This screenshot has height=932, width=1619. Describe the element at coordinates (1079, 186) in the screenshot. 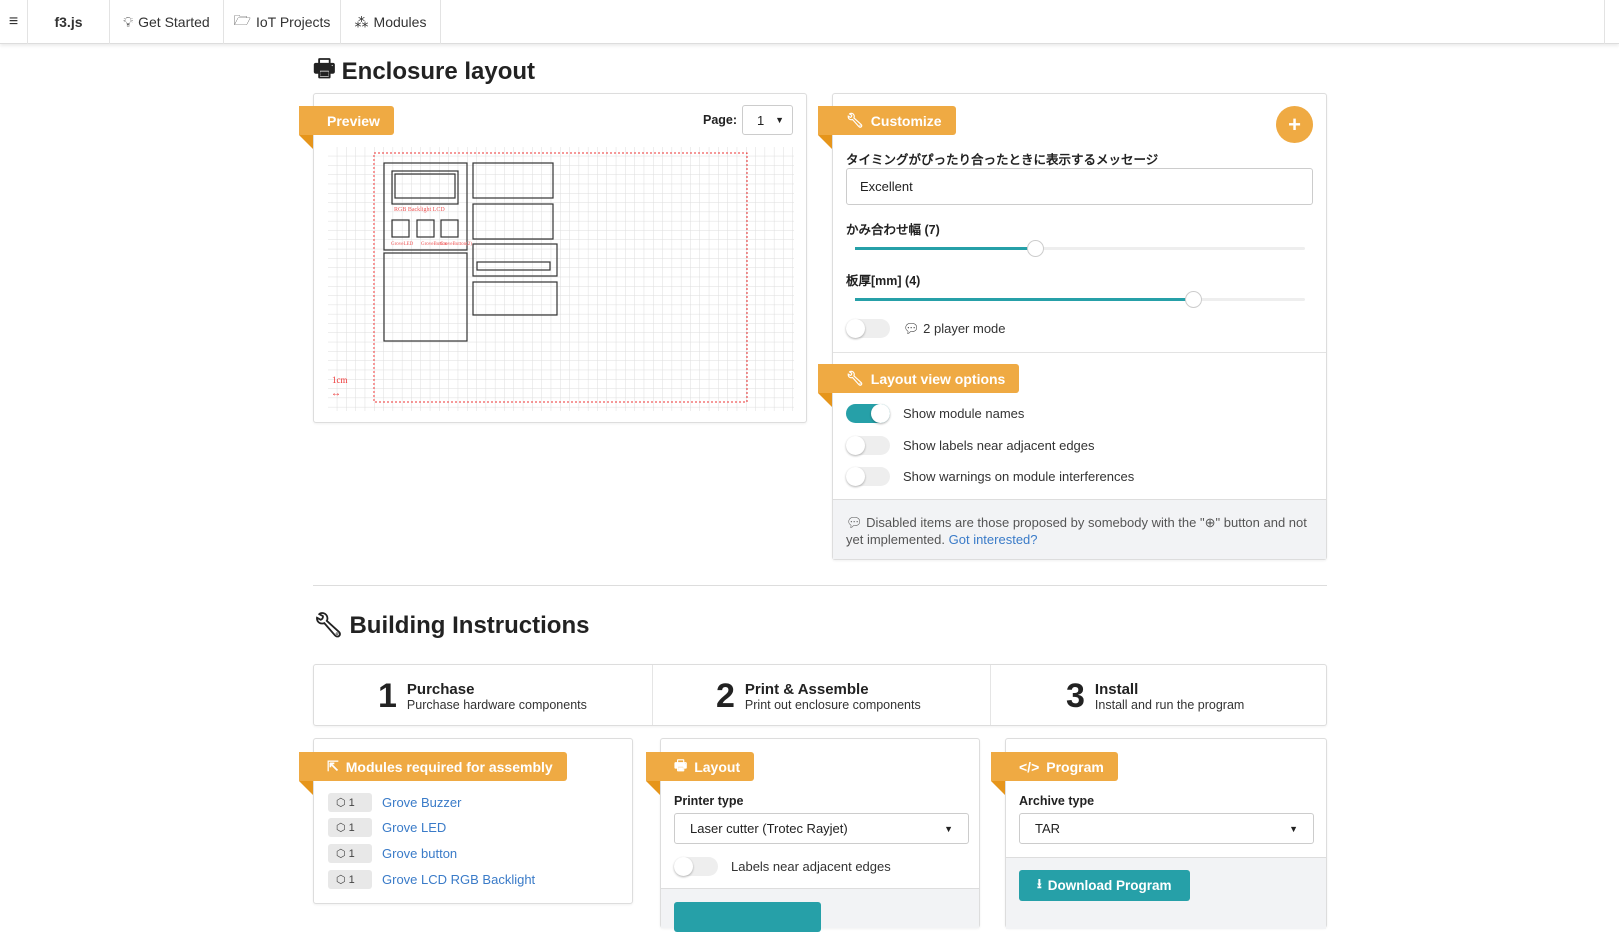

I see `message-input: Excellent` at that location.